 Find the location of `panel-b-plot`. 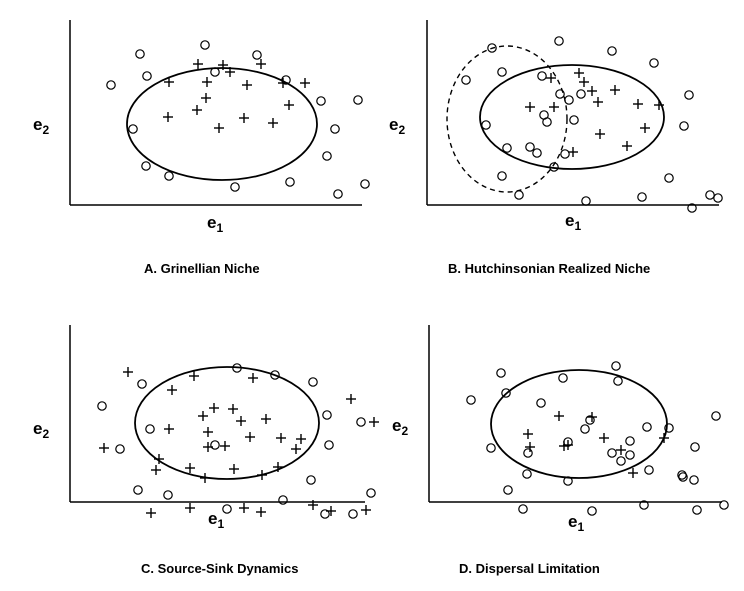

panel-b-plot is located at coordinates (574, 116).